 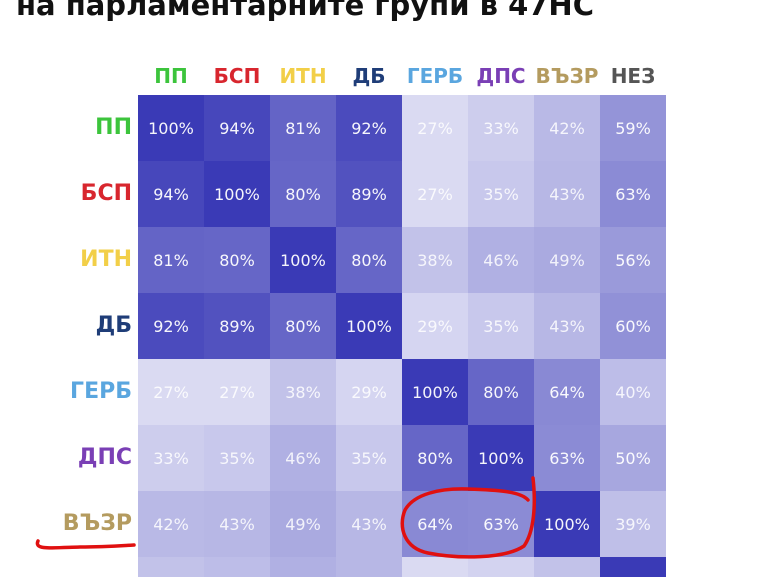 I want to click on column-label: ИТН, so click(x=303, y=76).